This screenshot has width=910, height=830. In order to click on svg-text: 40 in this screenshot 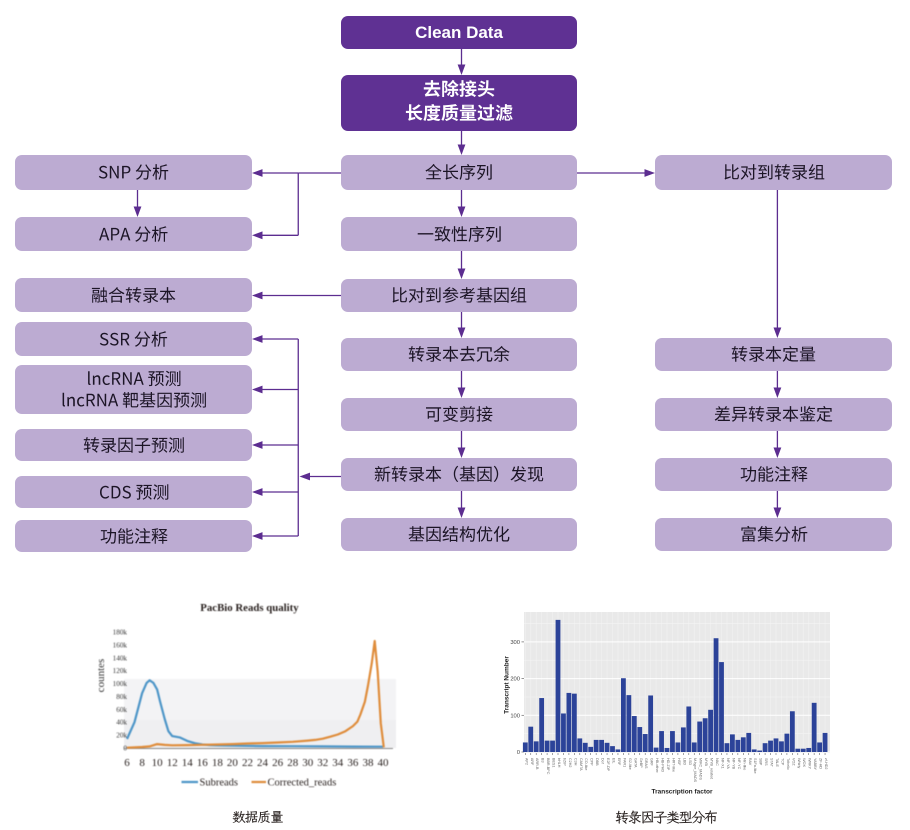, I will do `click(384, 763)`.